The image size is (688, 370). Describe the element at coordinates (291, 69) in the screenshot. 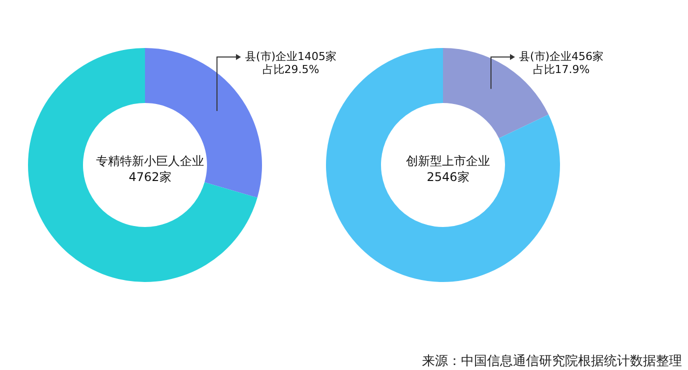

I see `data-label: 占比29.5%` at that location.